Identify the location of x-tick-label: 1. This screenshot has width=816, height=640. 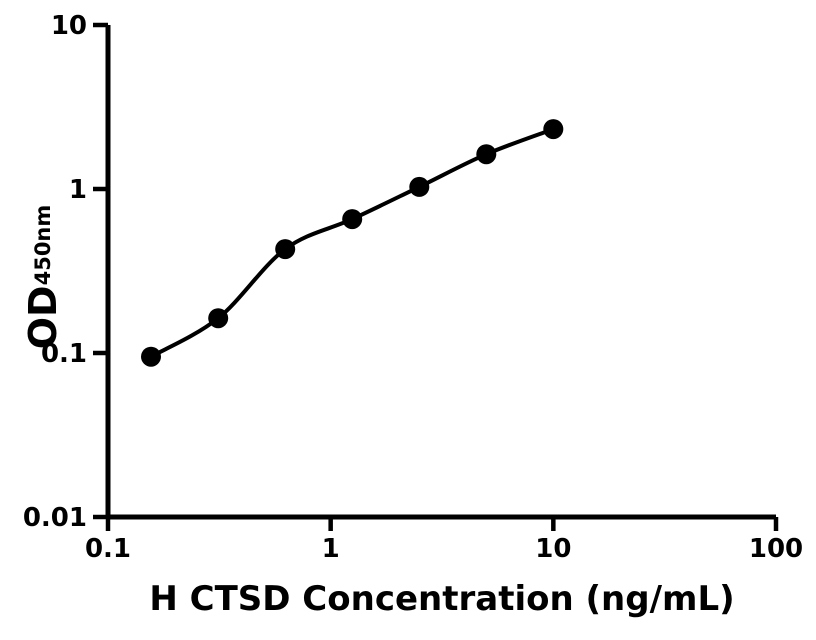
(331, 549).